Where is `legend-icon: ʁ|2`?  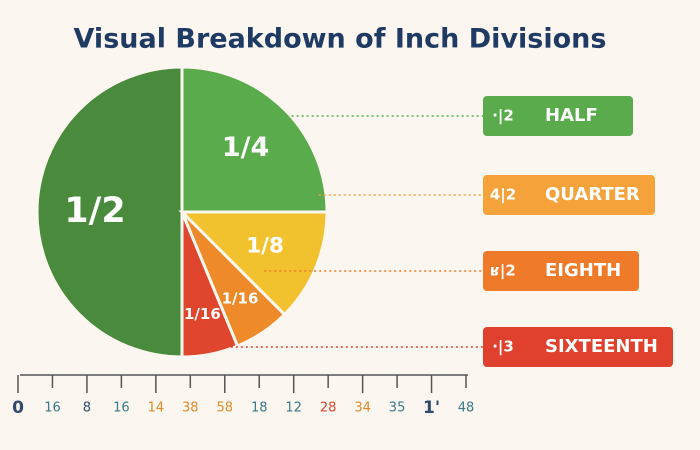 legend-icon: ʁ|2 is located at coordinates (503, 271).